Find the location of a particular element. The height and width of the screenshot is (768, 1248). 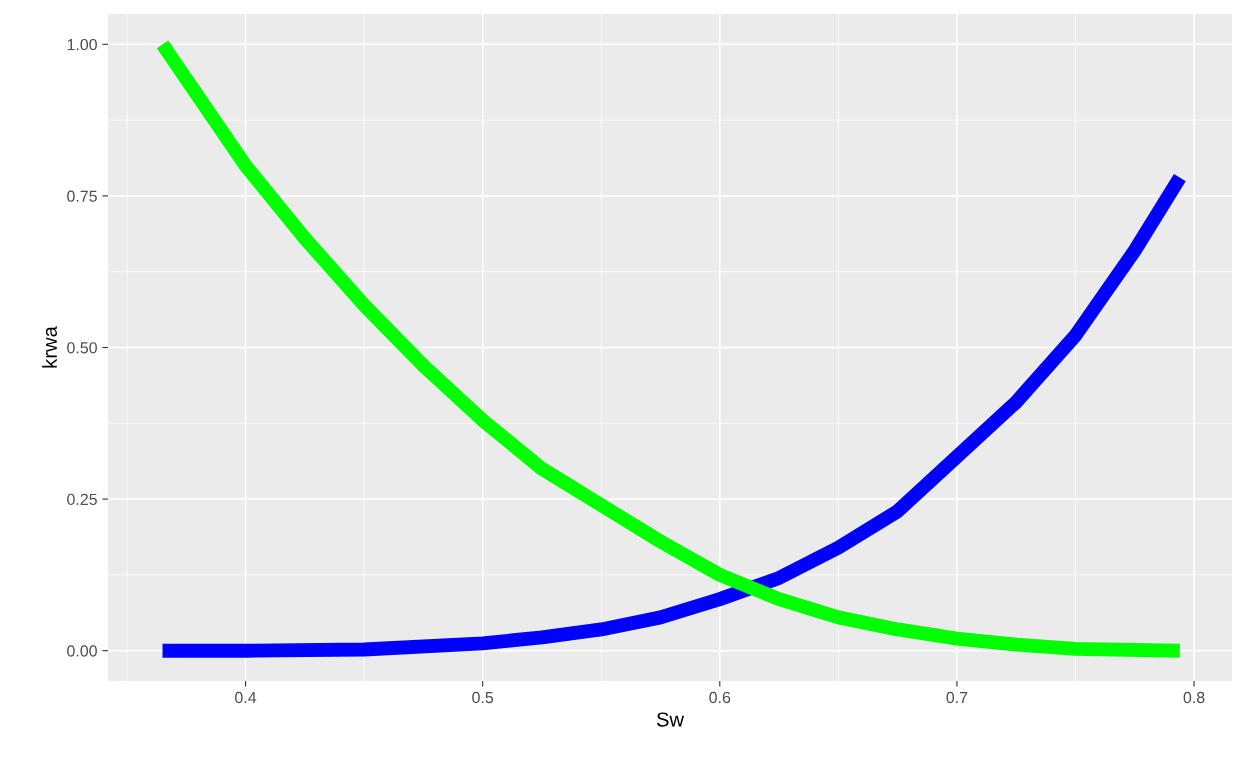

x-tick-label: 0.5 is located at coordinates (483, 697).